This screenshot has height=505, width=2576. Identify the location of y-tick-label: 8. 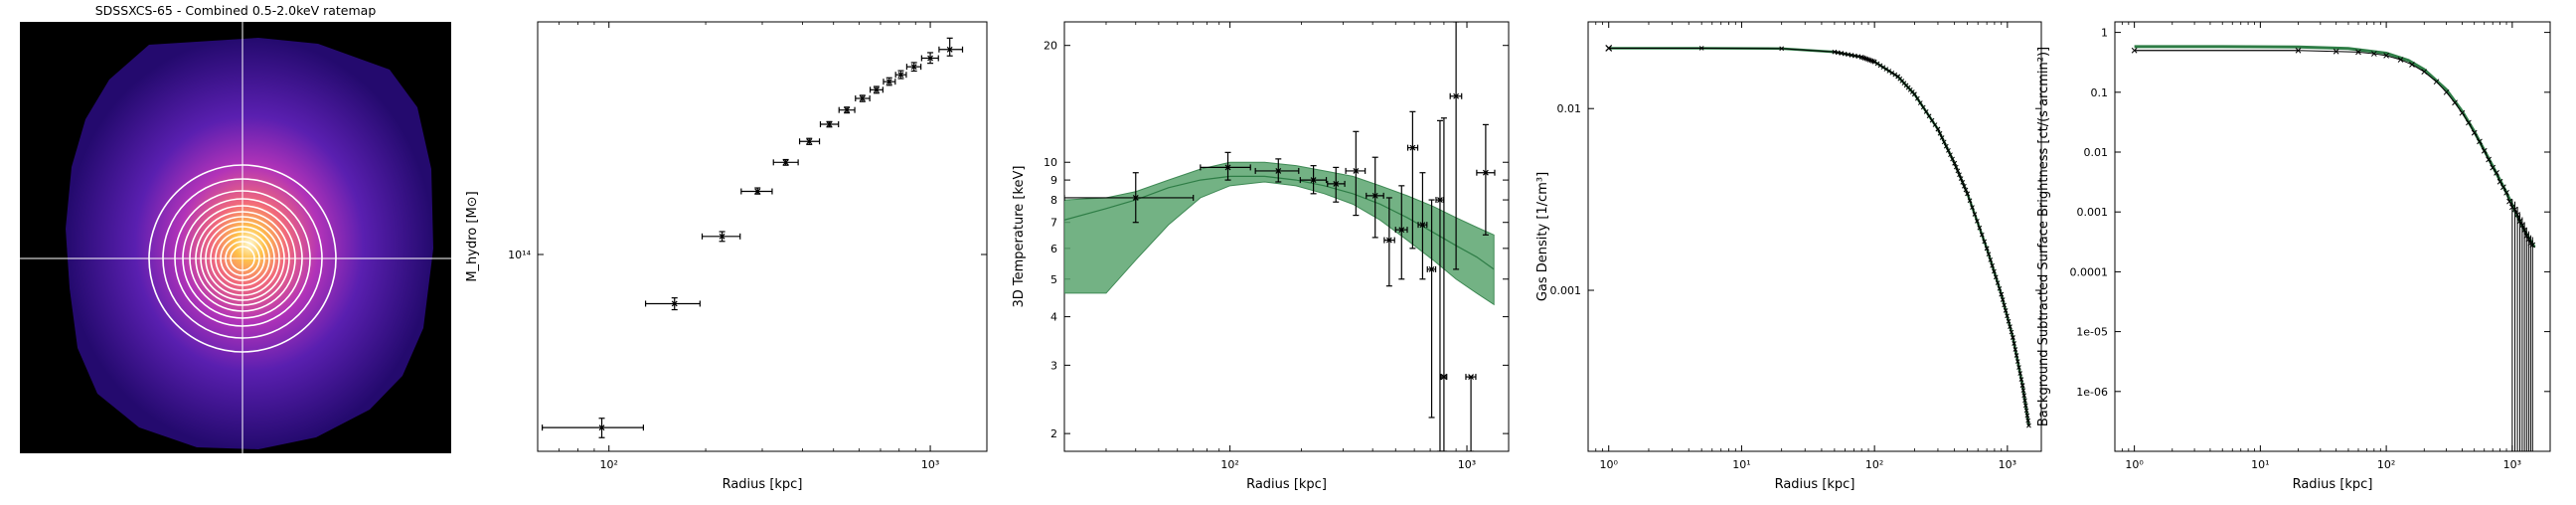
(1053, 200).